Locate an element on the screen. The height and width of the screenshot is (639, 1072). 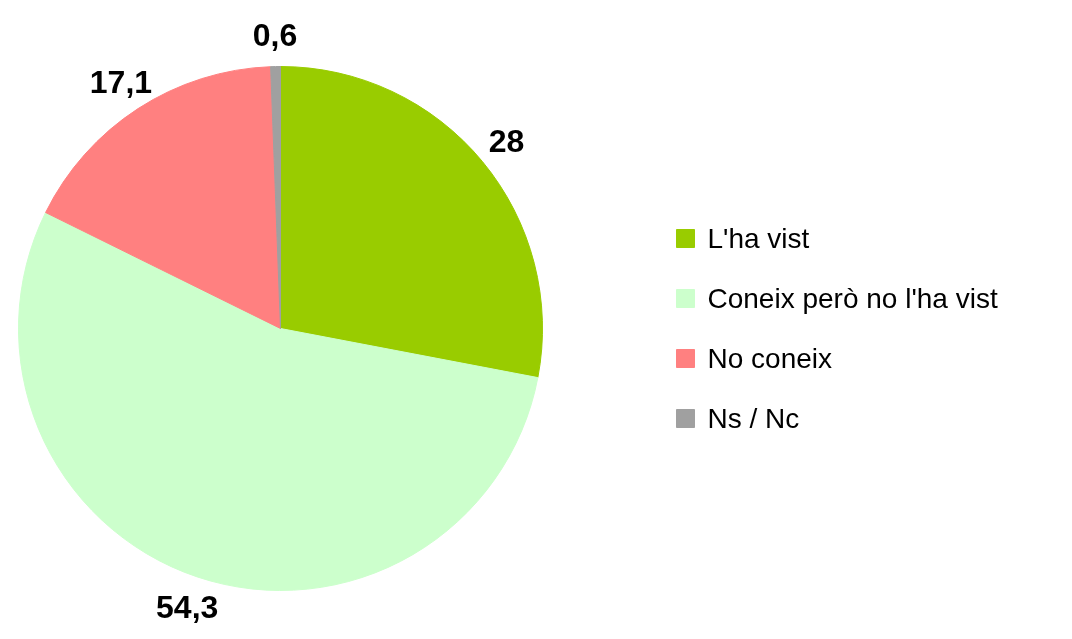
data-label: 17,1 is located at coordinates (121, 82).